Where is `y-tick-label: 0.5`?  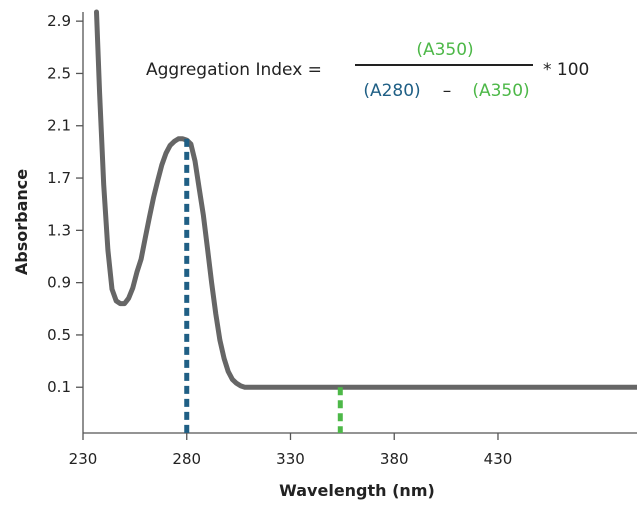 y-tick-label: 0.5 is located at coordinates (59, 335).